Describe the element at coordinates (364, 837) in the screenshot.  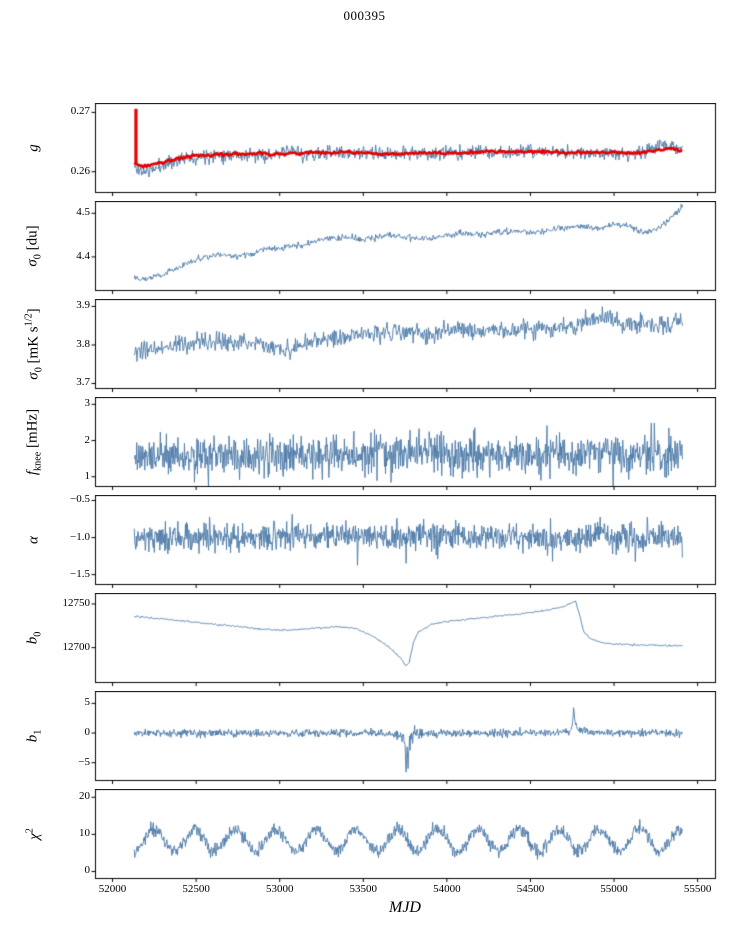
I see `panel-chi2-plot` at that location.